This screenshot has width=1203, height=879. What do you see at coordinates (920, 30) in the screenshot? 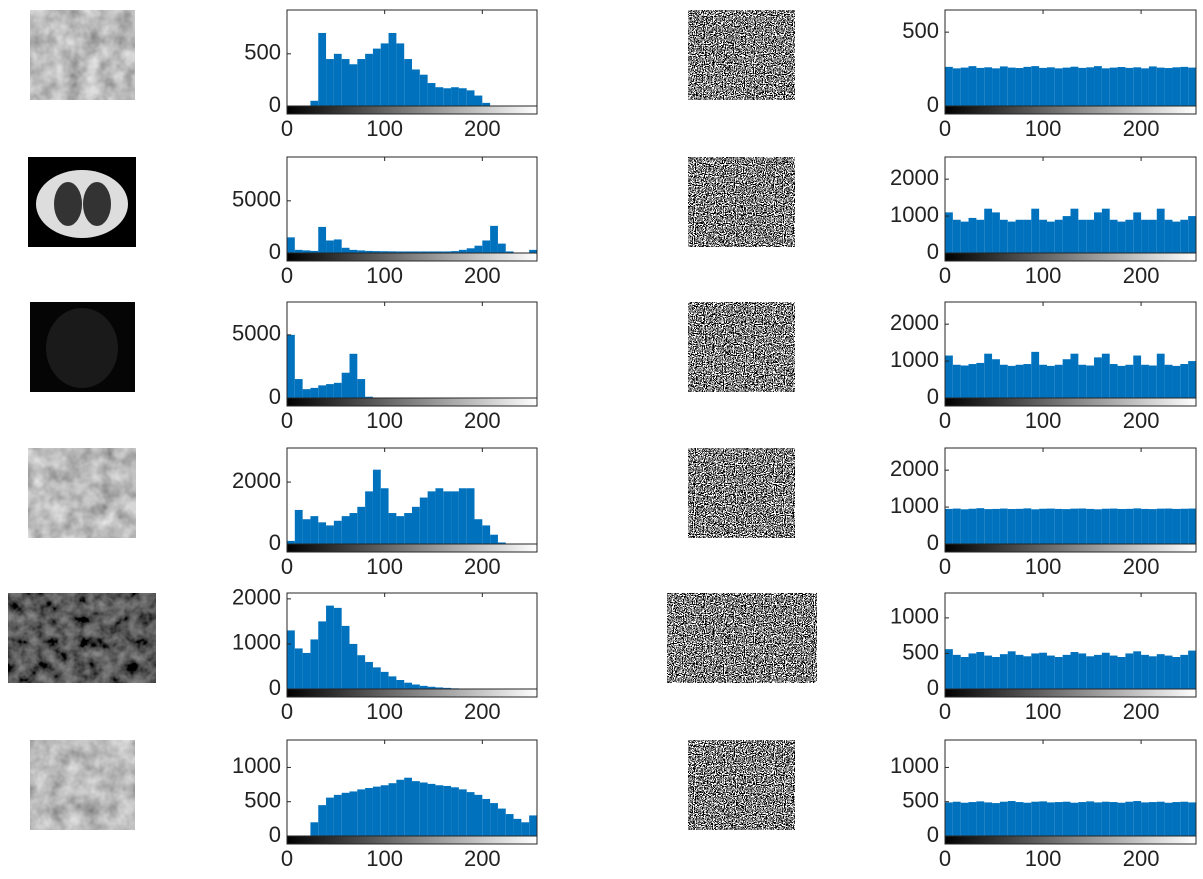
I see `y-tick-label: 500` at bounding box center [920, 30].